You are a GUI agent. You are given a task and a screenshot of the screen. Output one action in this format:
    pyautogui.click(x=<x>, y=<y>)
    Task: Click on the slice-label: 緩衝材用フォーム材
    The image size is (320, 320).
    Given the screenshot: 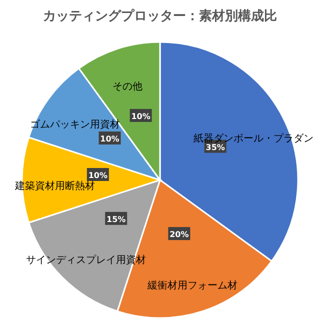 What is the action you would take?
    pyautogui.click(x=192, y=286)
    